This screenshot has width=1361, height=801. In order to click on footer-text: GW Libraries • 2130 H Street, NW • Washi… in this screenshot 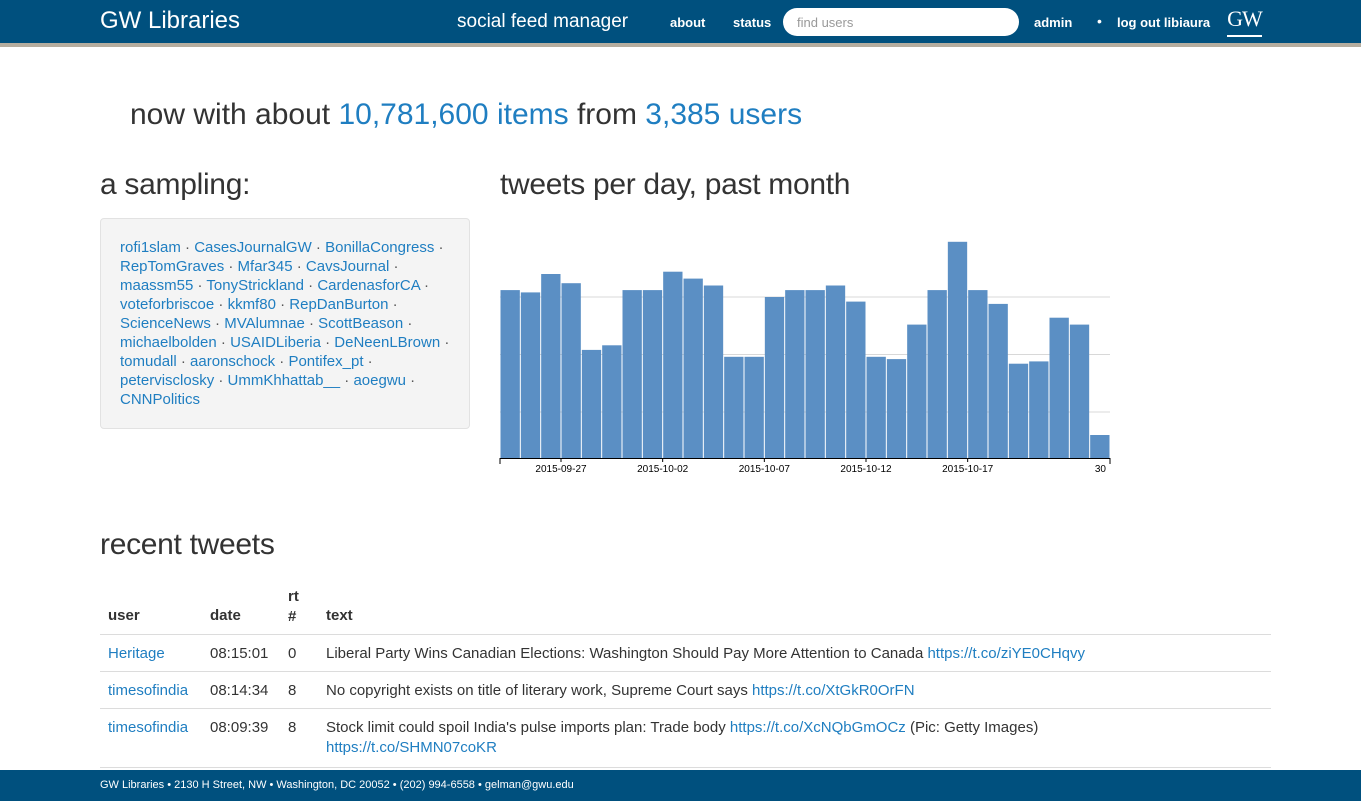, I will do `click(337, 785)`.